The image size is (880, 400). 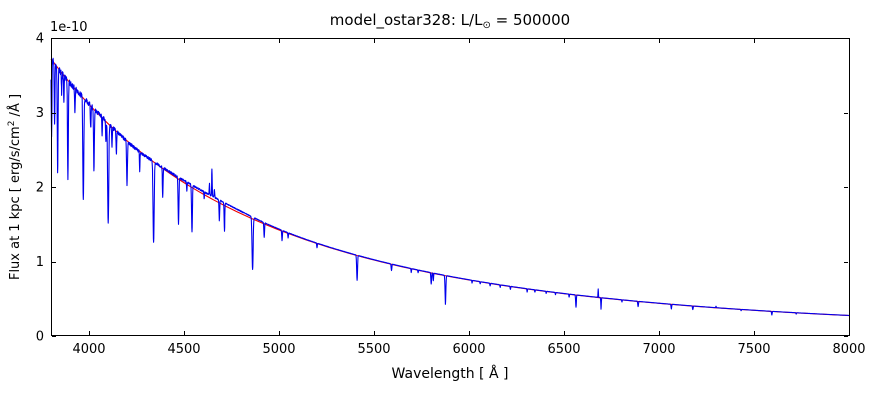 I want to click on chart-title: model_ostar328: L/L⊙ = 500000, so click(x=450, y=21).